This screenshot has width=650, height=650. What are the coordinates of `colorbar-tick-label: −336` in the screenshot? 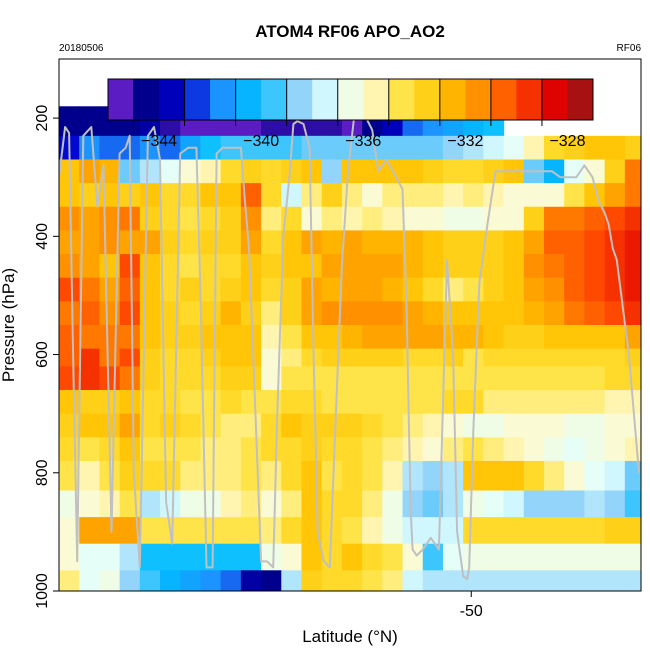 It's located at (363, 141).